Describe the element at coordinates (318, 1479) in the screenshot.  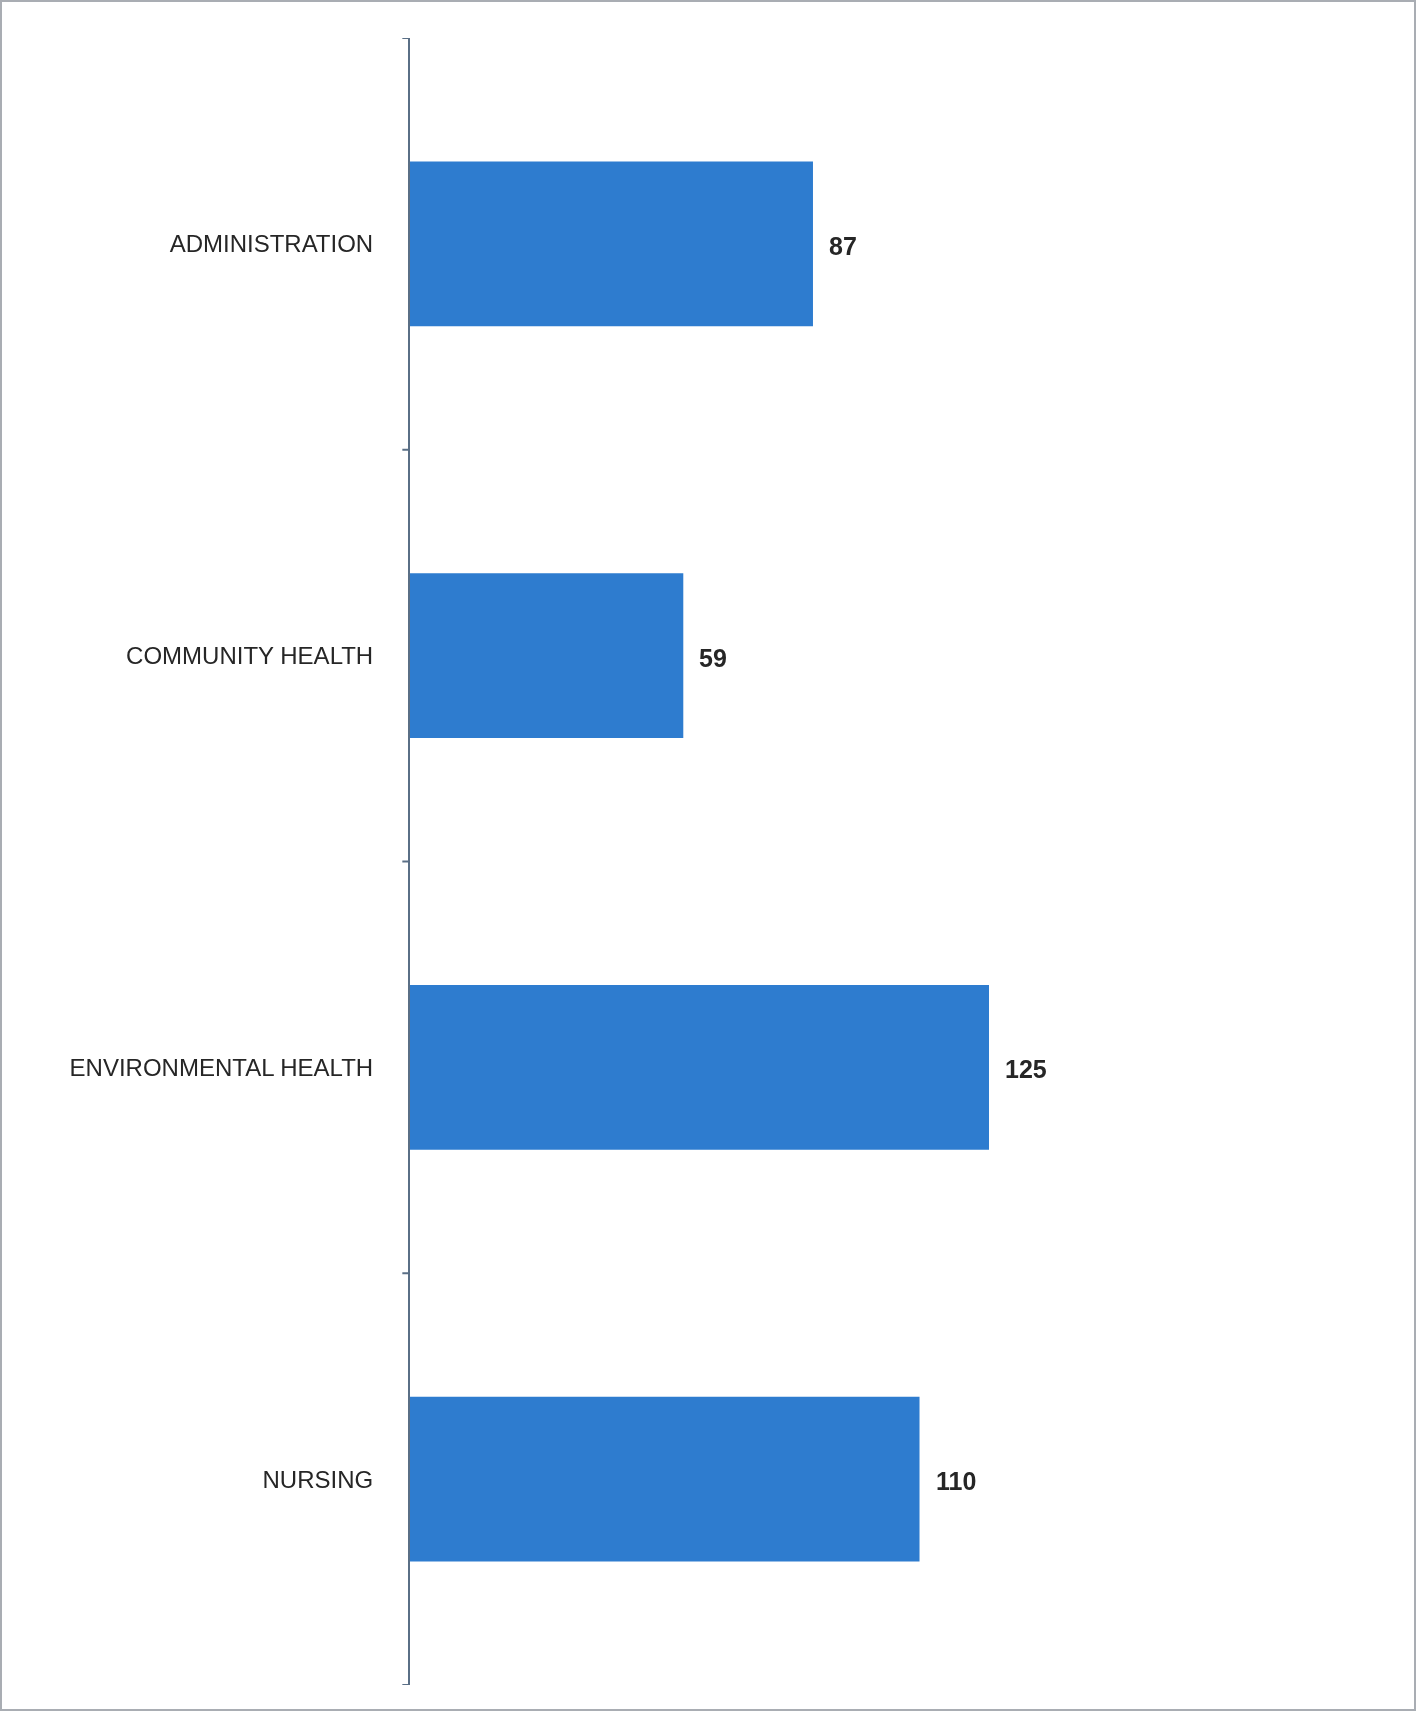
I see `y-tick-label: NURSING` at that location.